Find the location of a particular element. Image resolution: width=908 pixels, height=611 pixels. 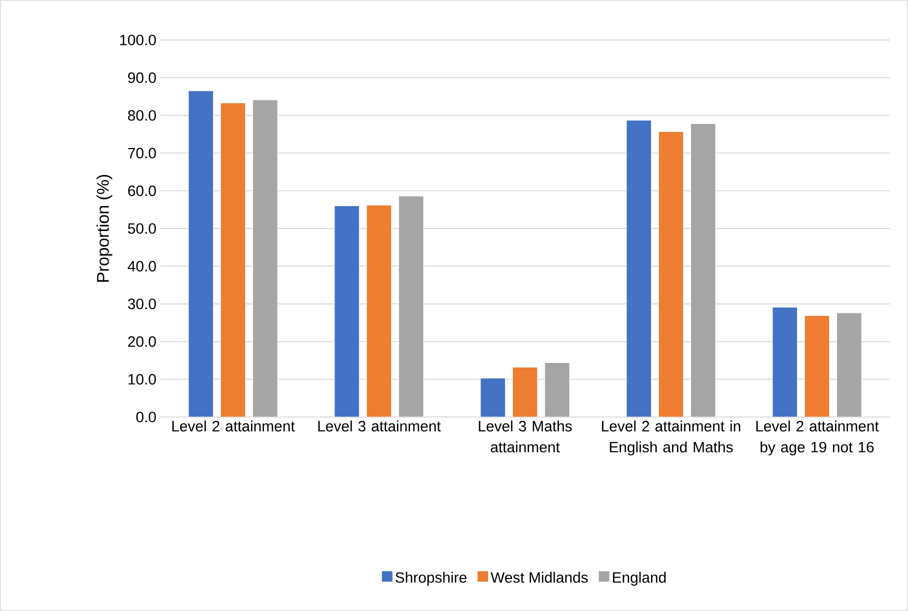

y-tick-label: 100.0 is located at coordinates (138, 40).